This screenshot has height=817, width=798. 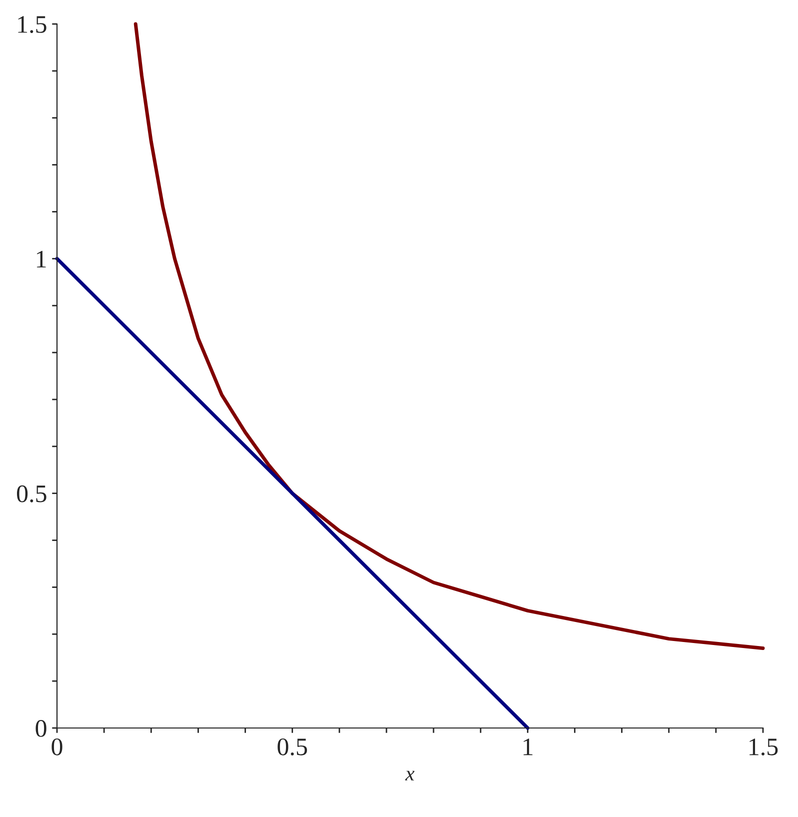 I want to click on x-tick-label: 0, so click(x=57, y=747).